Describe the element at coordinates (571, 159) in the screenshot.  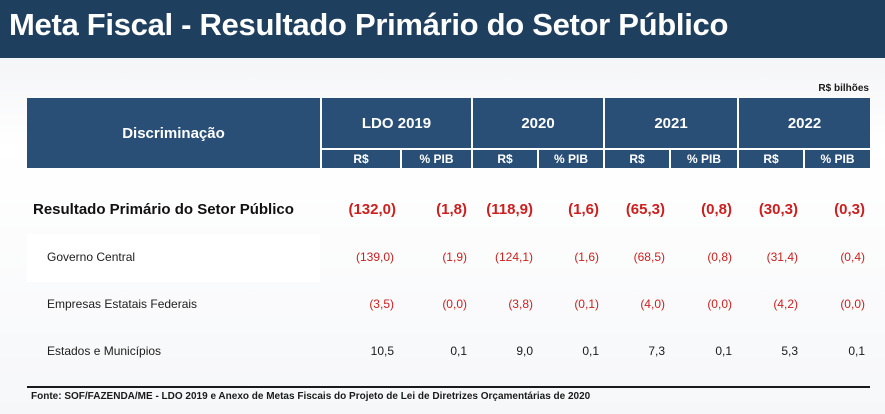
I see `subheader-3: % PIB` at that location.